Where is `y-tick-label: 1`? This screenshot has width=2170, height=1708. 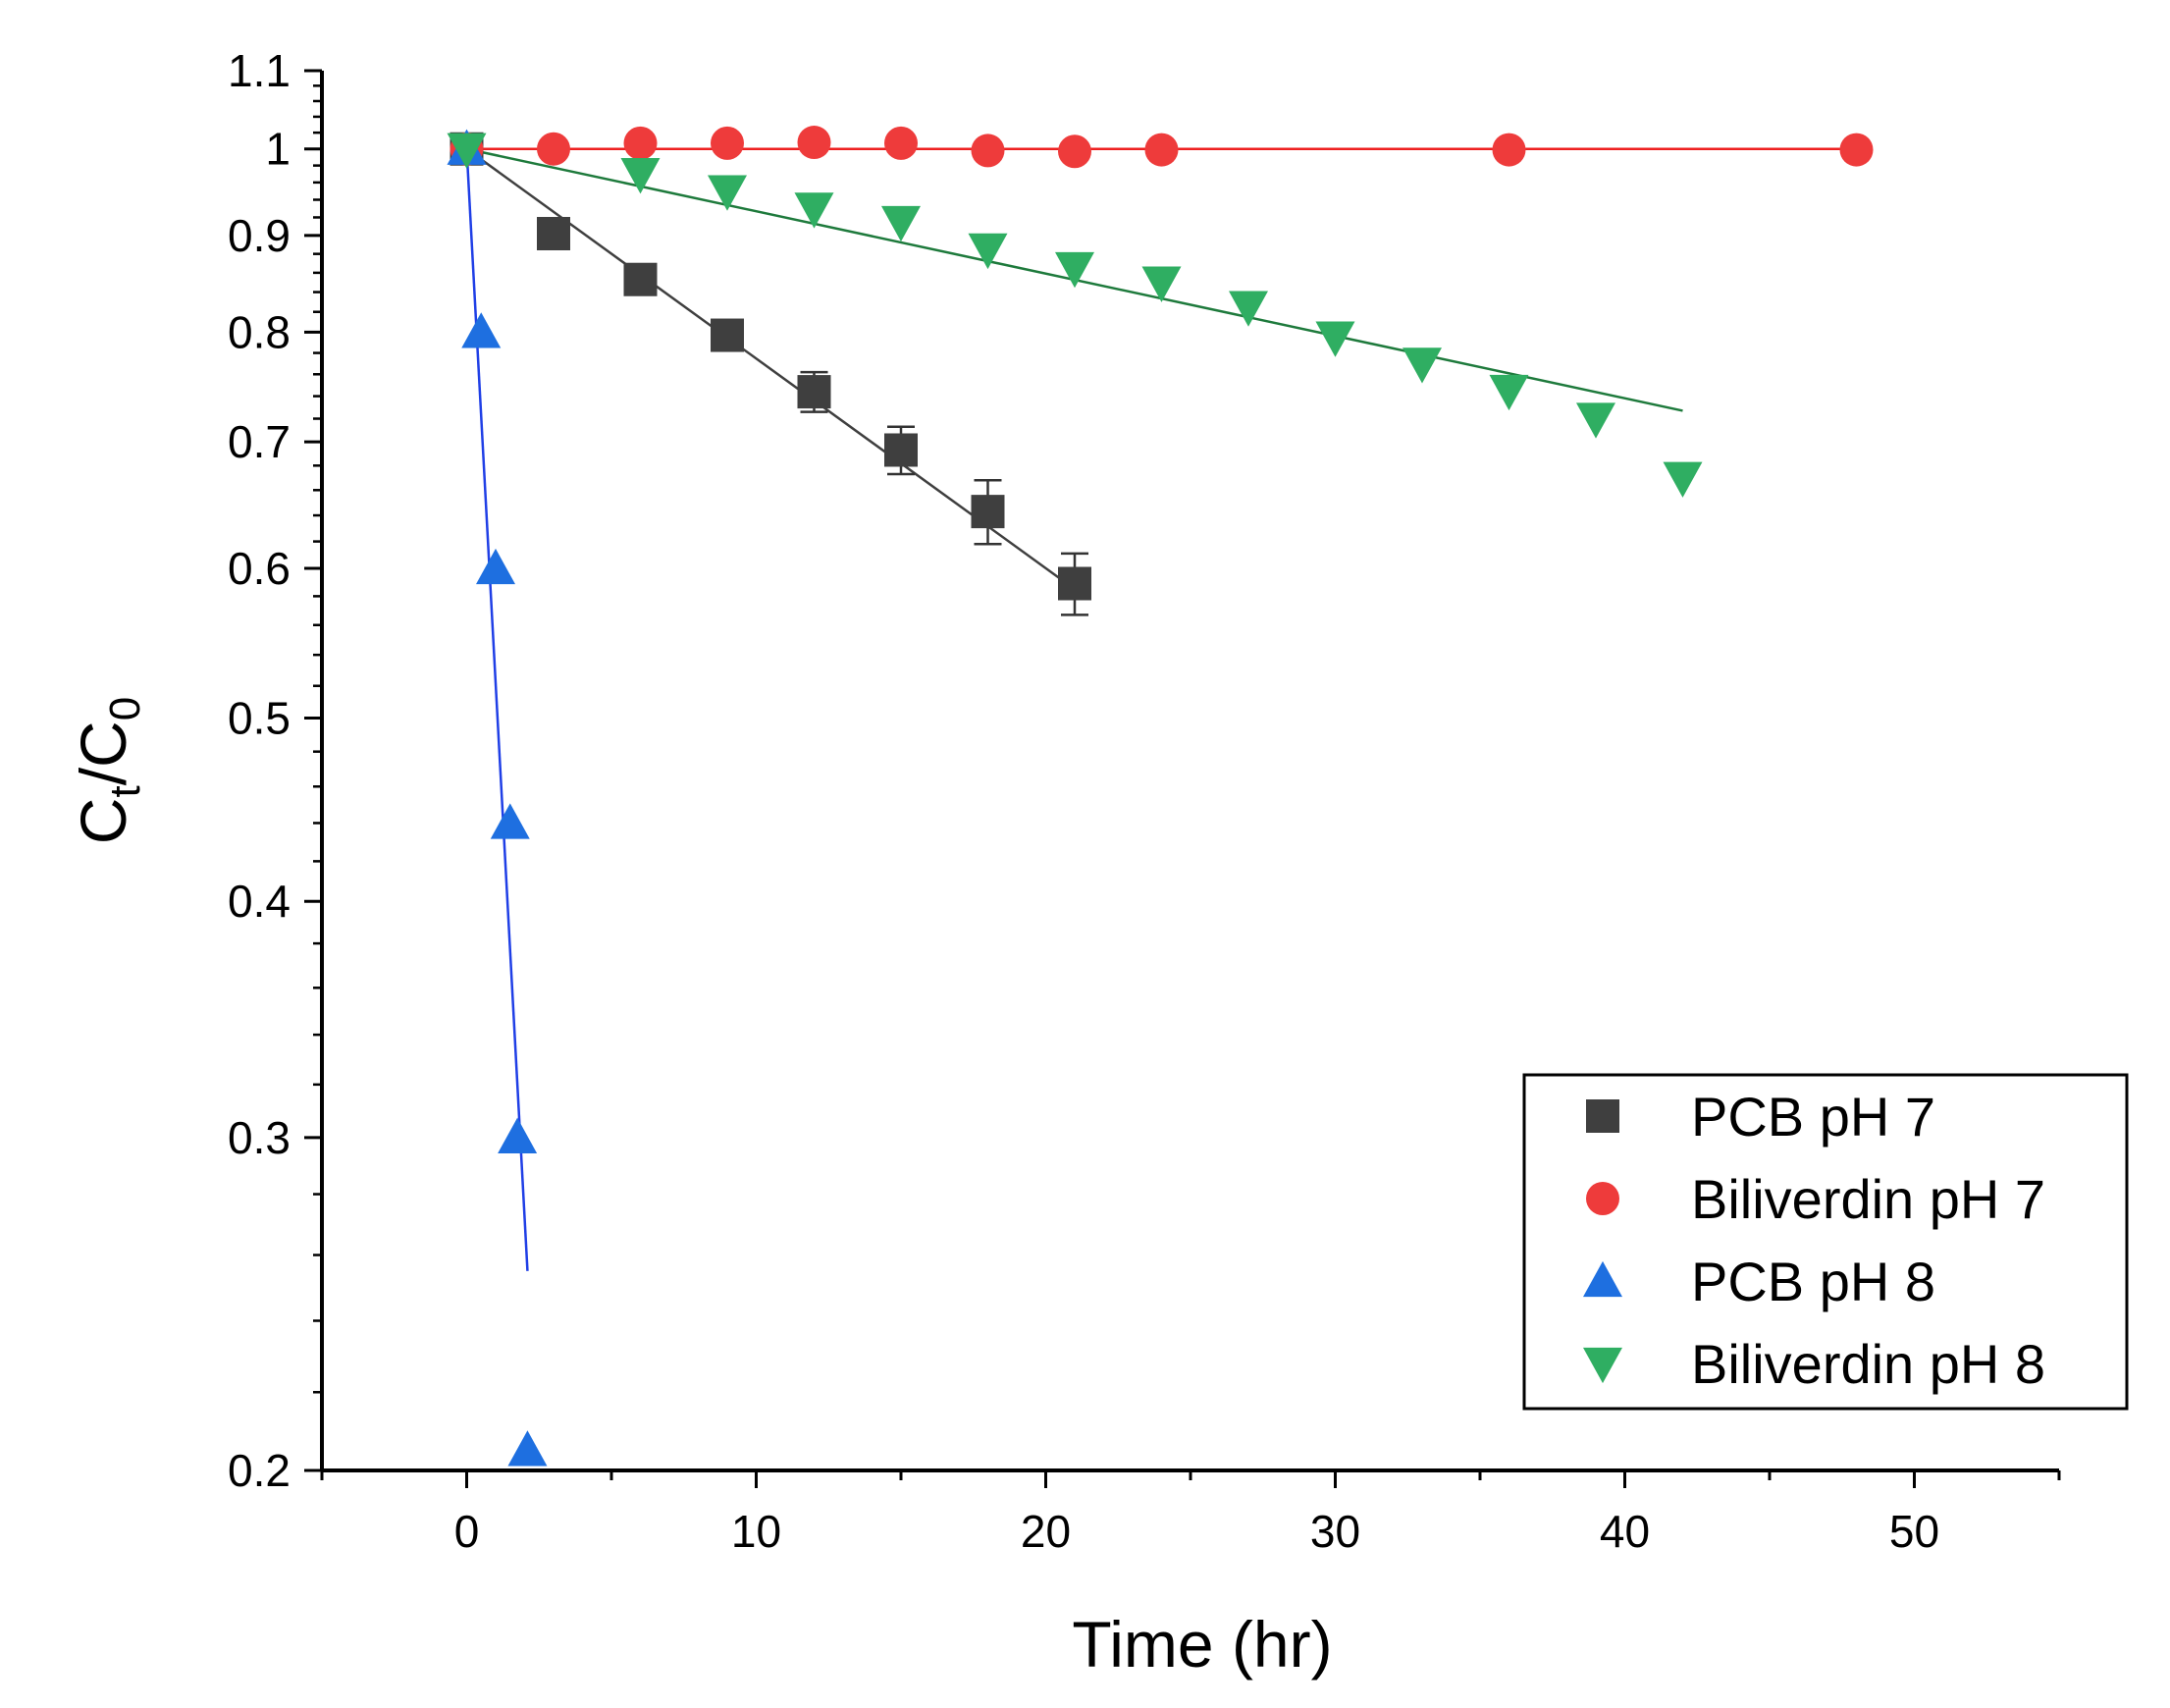 y-tick-label: 1 is located at coordinates (278, 149).